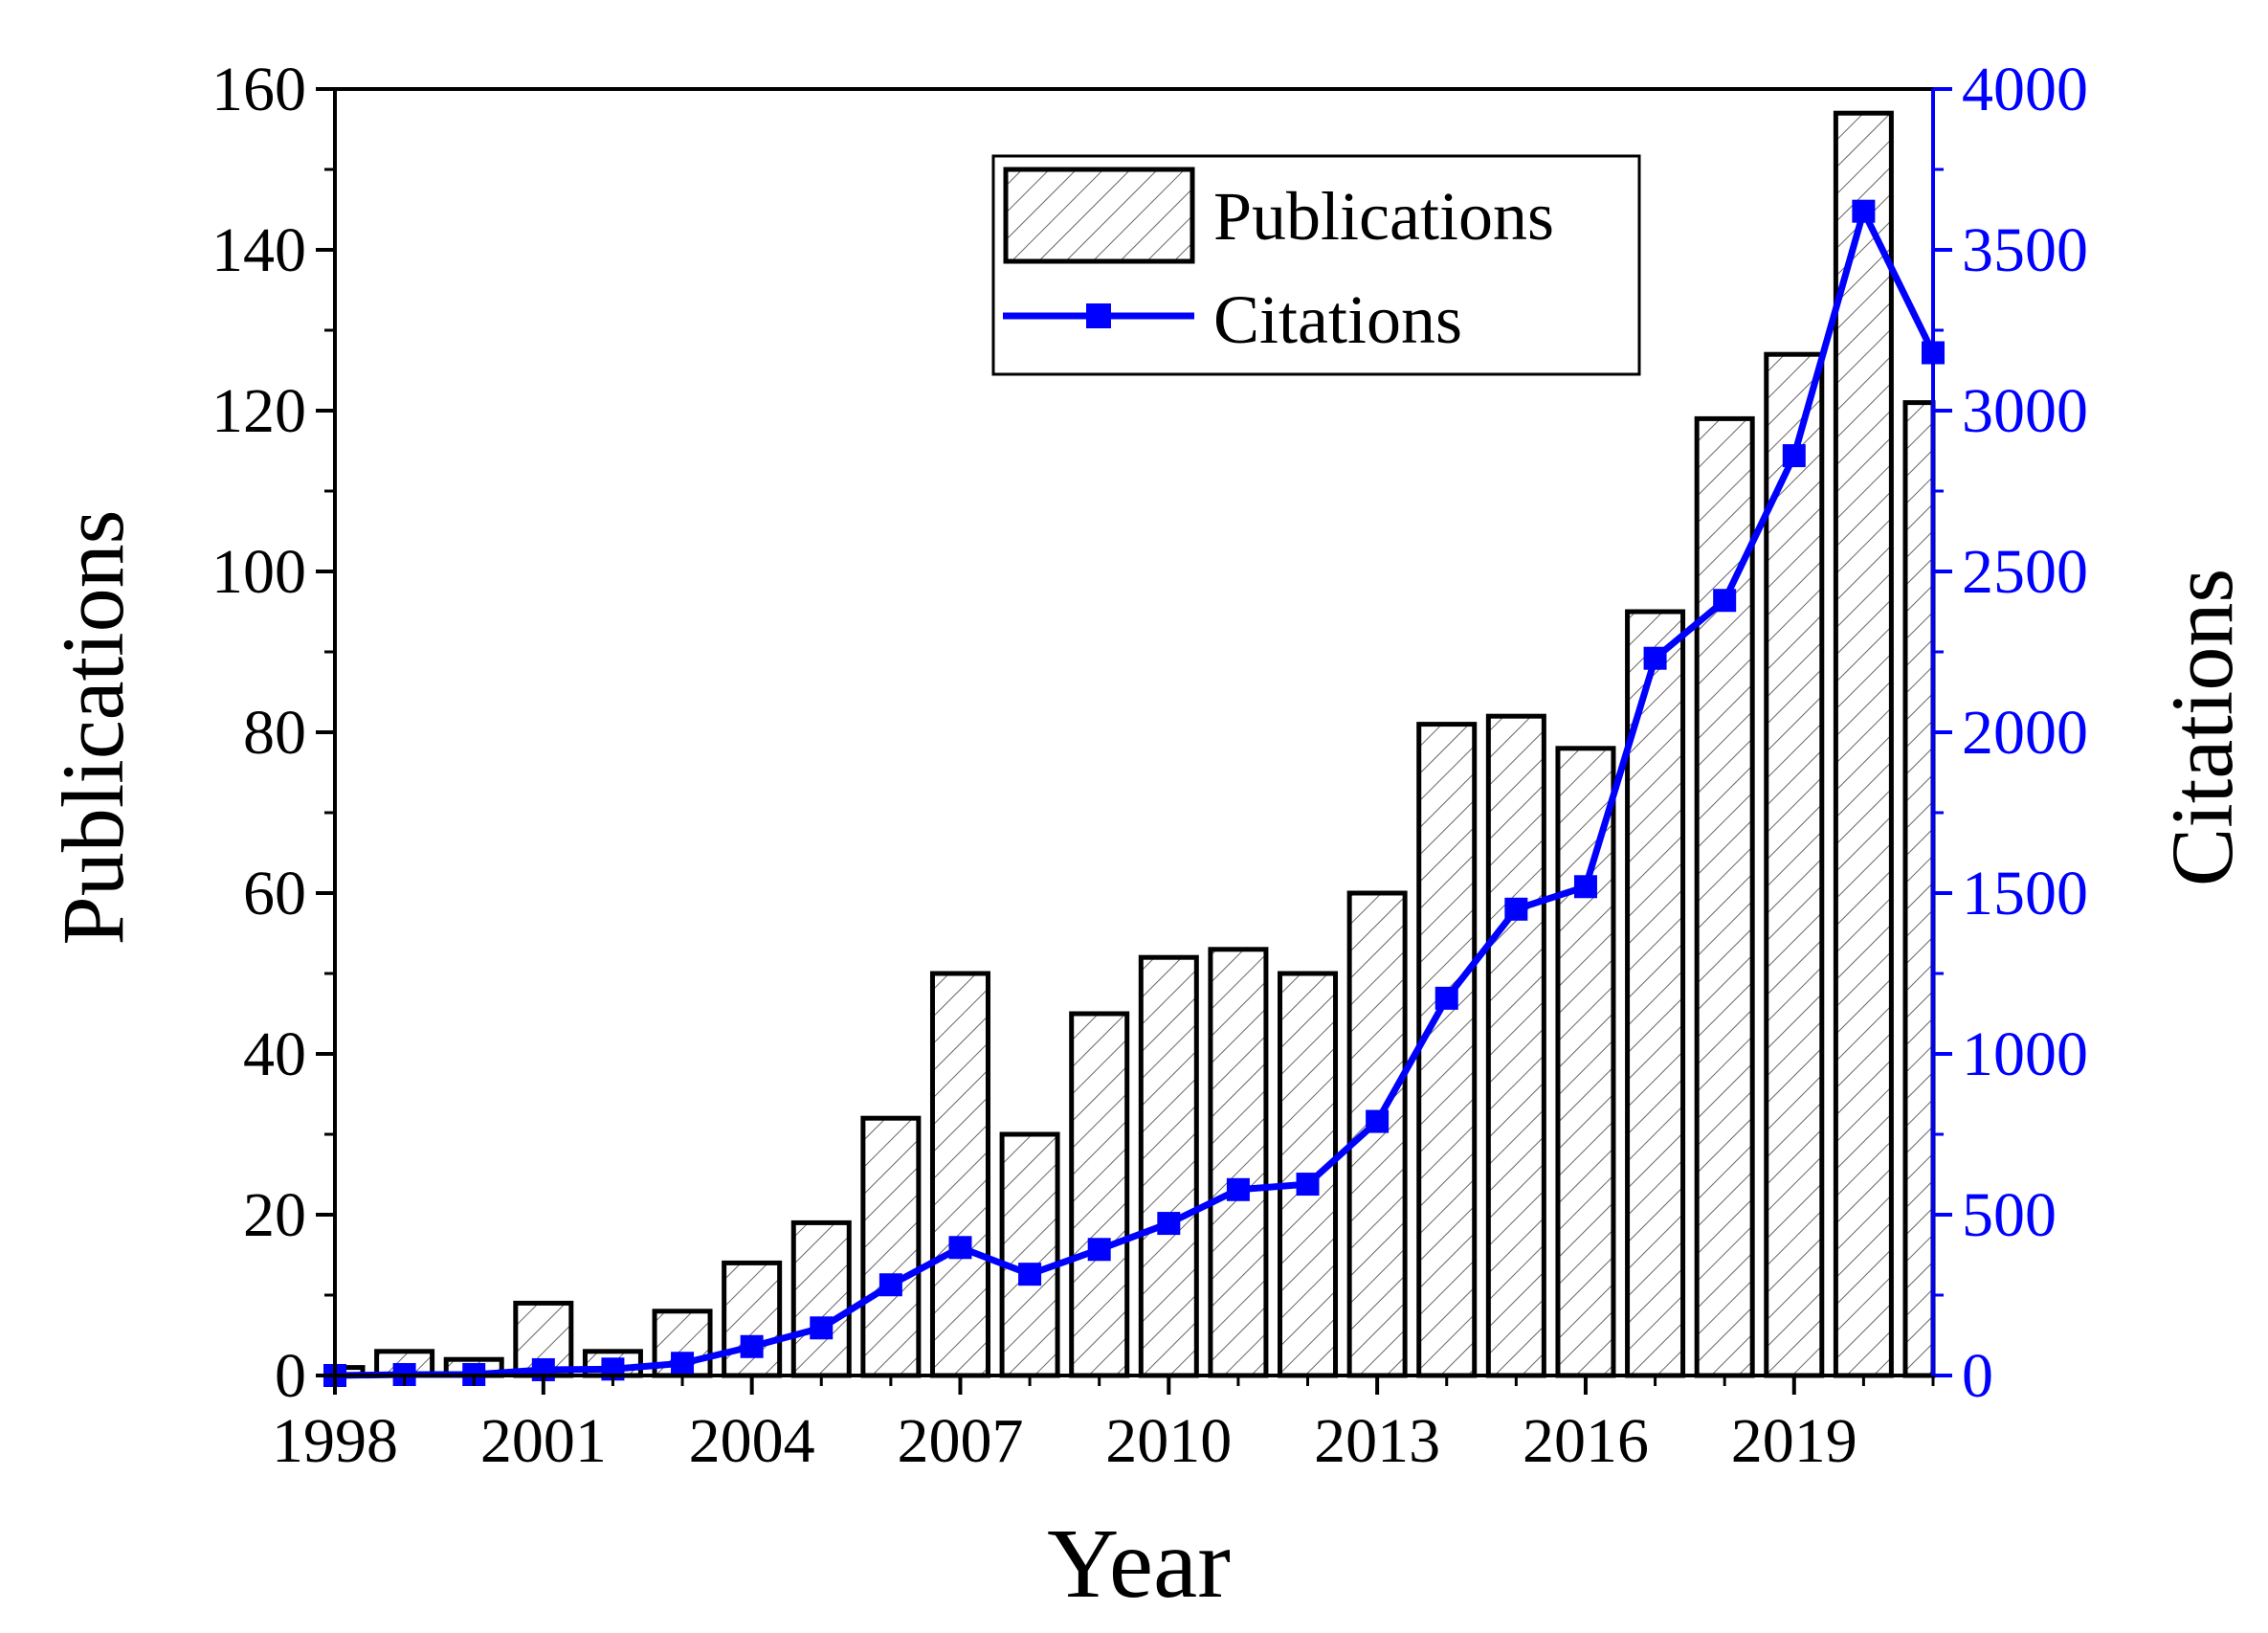 This screenshot has width=2268, height=1633. What do you see at coordinates (1098, 315) in the screenshot?
I see `legend-citations-marker` at bounding box center [1098, 315].